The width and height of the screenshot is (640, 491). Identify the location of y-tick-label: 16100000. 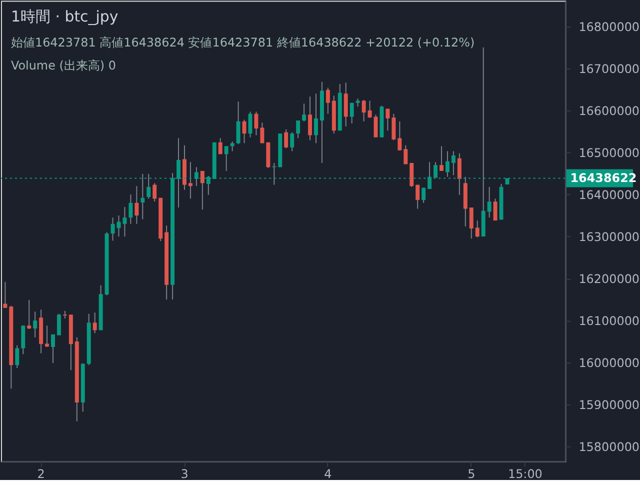
(609, 321).